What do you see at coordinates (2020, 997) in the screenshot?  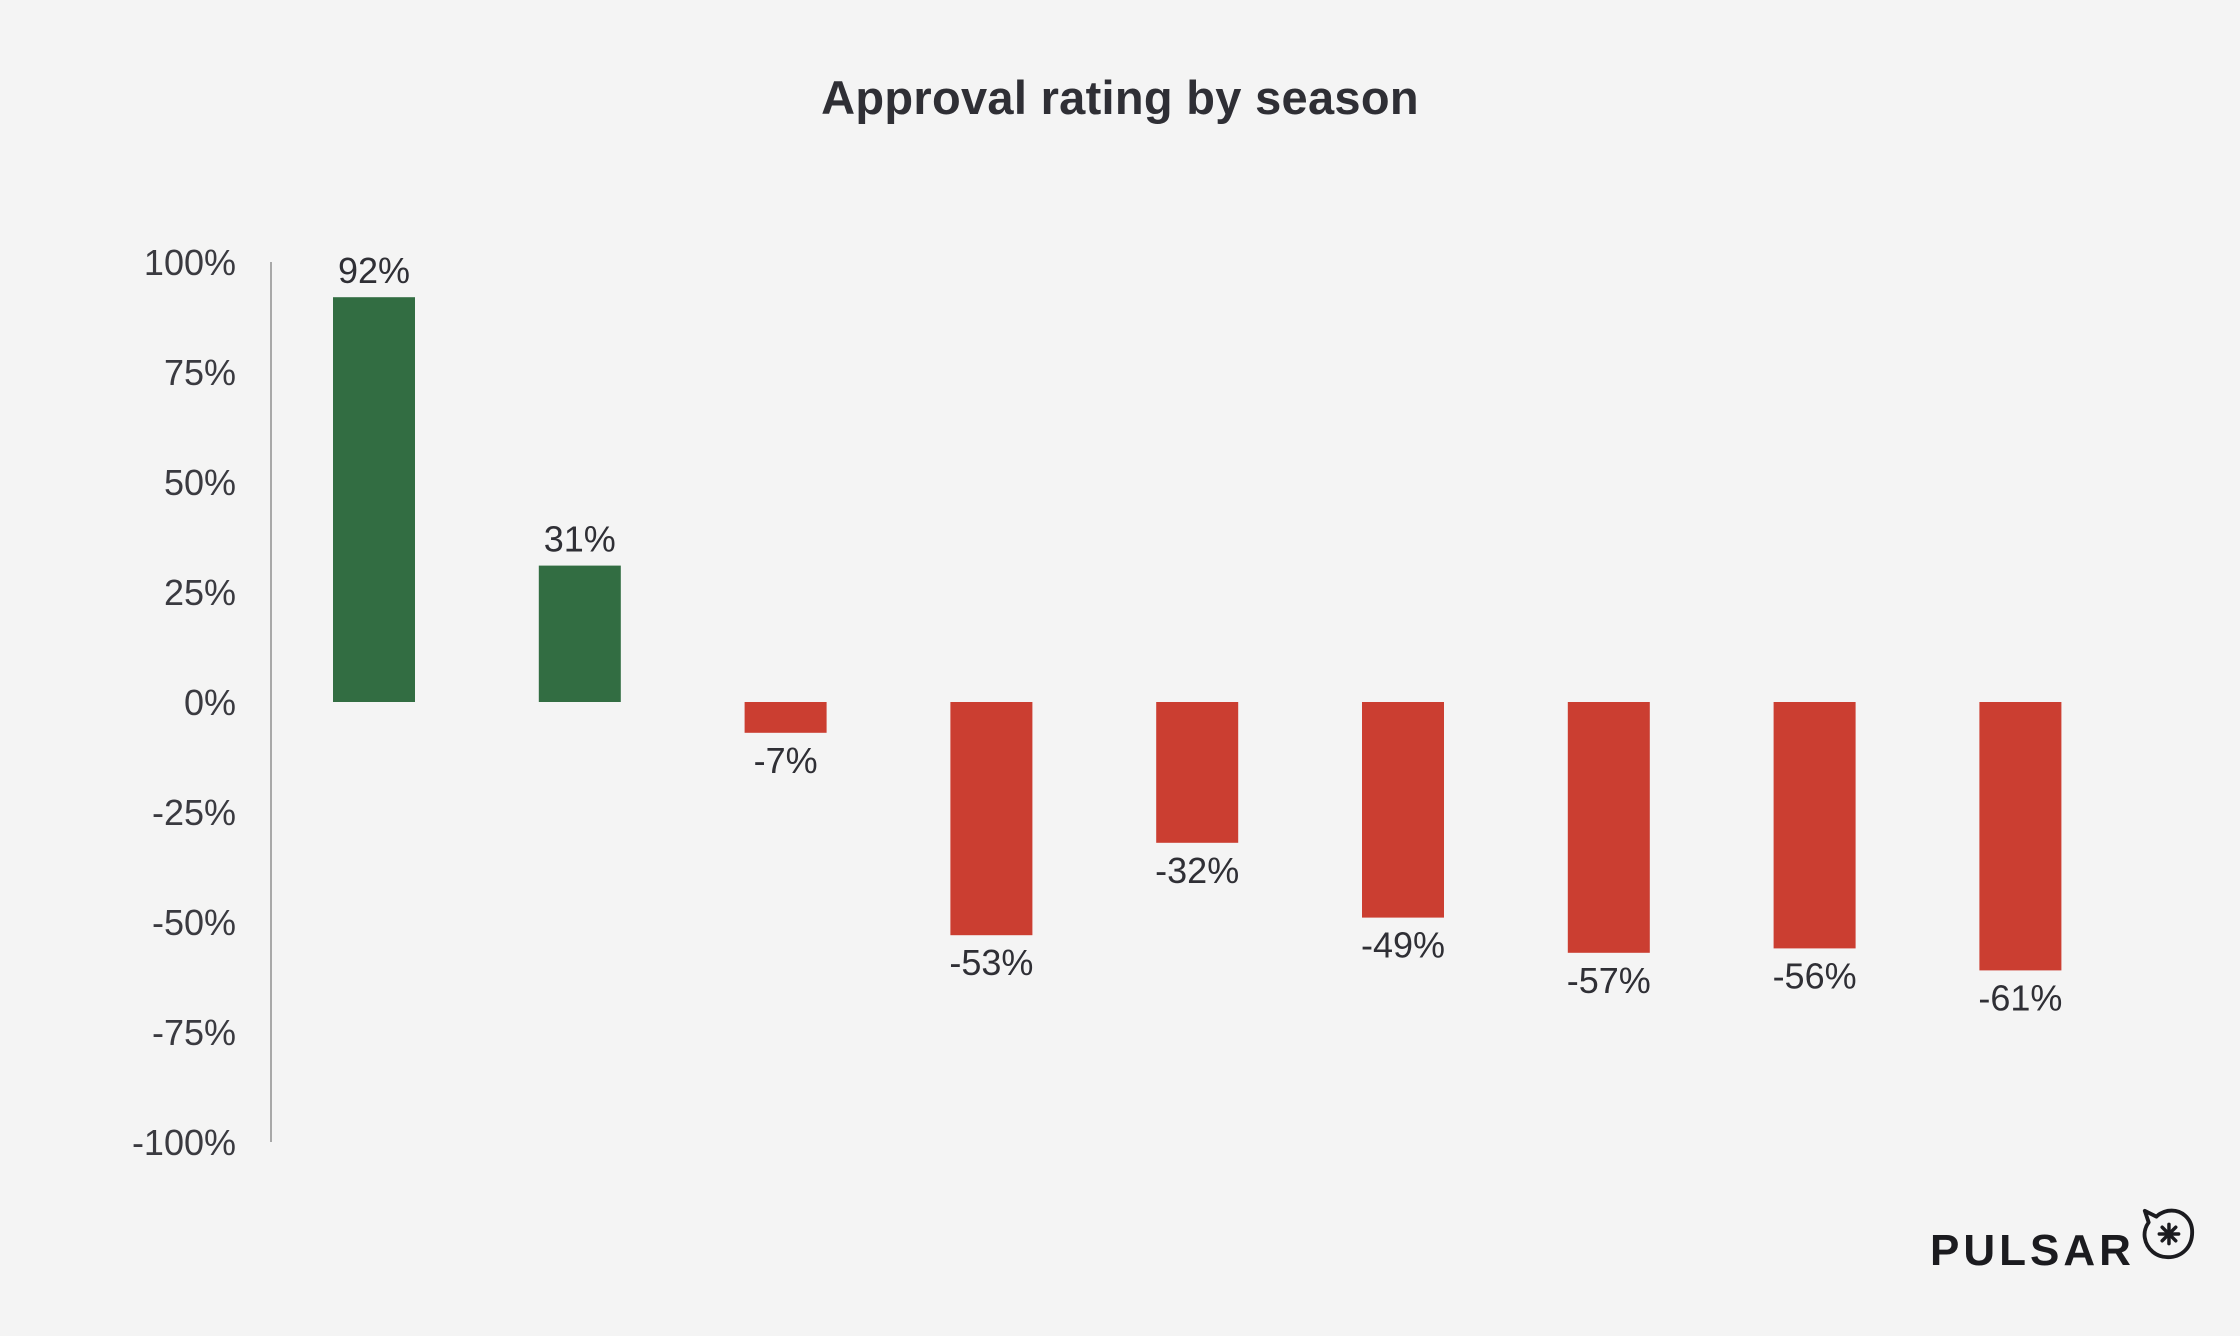 I see `data-label: -61%` at bounding box center [2020, 997].